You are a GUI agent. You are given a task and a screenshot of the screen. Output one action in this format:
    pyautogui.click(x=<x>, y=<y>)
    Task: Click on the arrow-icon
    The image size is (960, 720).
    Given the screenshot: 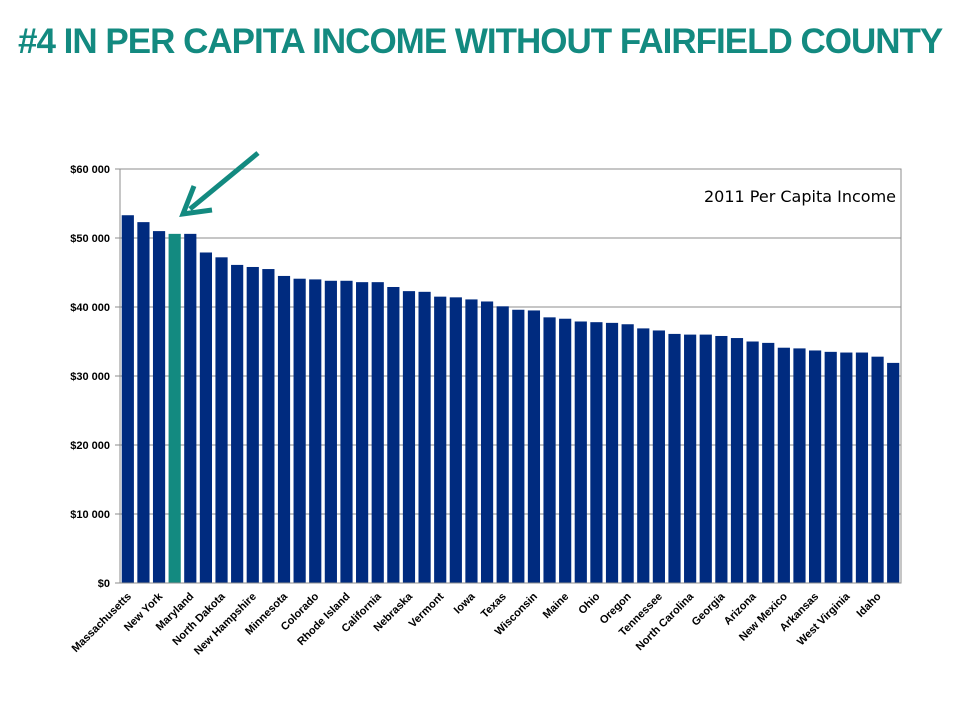 What is the action you would take?
    pyautogui.click(x=219, y=184)
    